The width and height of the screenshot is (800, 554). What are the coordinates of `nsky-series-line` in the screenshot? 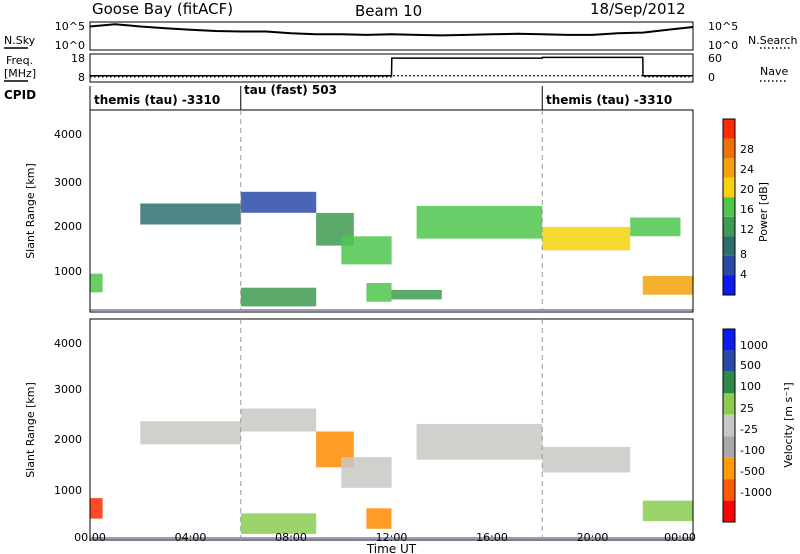 It's located at (391, 30).